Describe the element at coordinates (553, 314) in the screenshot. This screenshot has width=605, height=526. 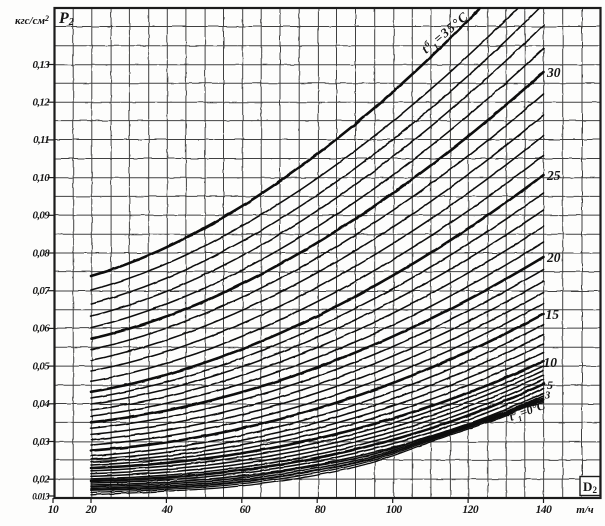
I see `svg-text: 15` at that location.